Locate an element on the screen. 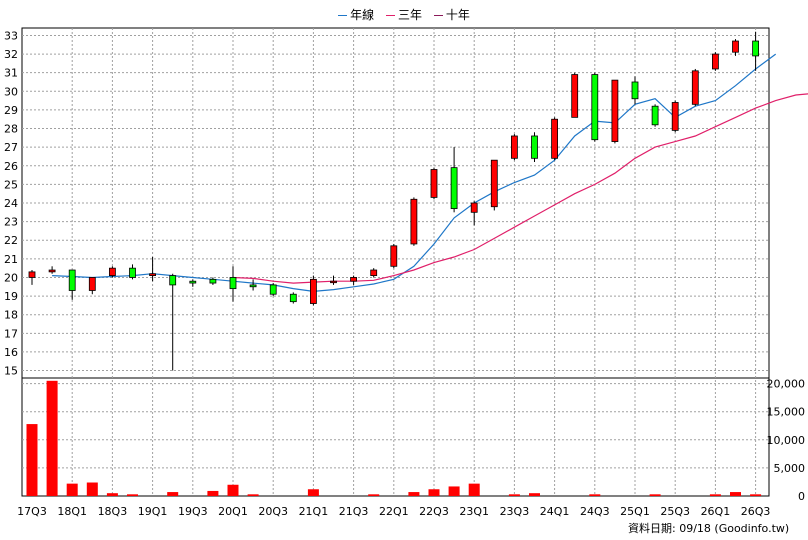  x-tick-label: 25Q3 is located at coordinates (675, 511).